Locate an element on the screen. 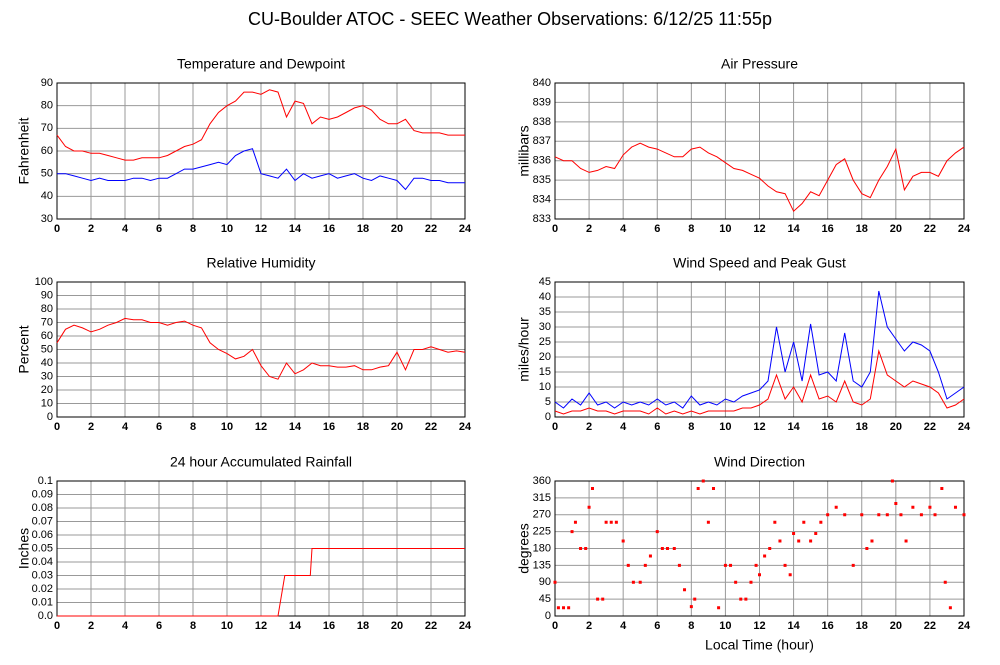 Image resolution: width=1000 pixels, height=665 pixels. y-tick-label: 25 is located at coordinates (545, 342).